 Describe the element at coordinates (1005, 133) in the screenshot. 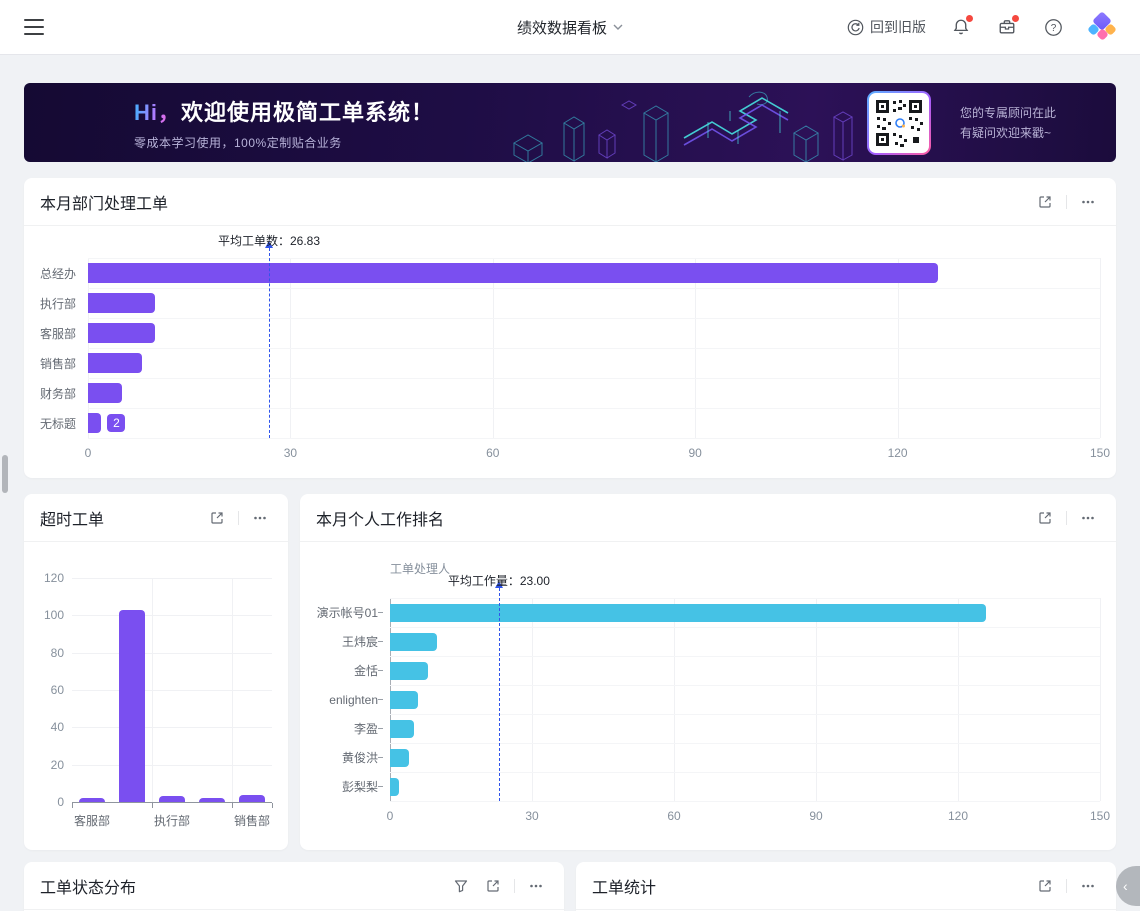

I see `qr-caption-line2: 有疑问欢迎来戳~` at that location.